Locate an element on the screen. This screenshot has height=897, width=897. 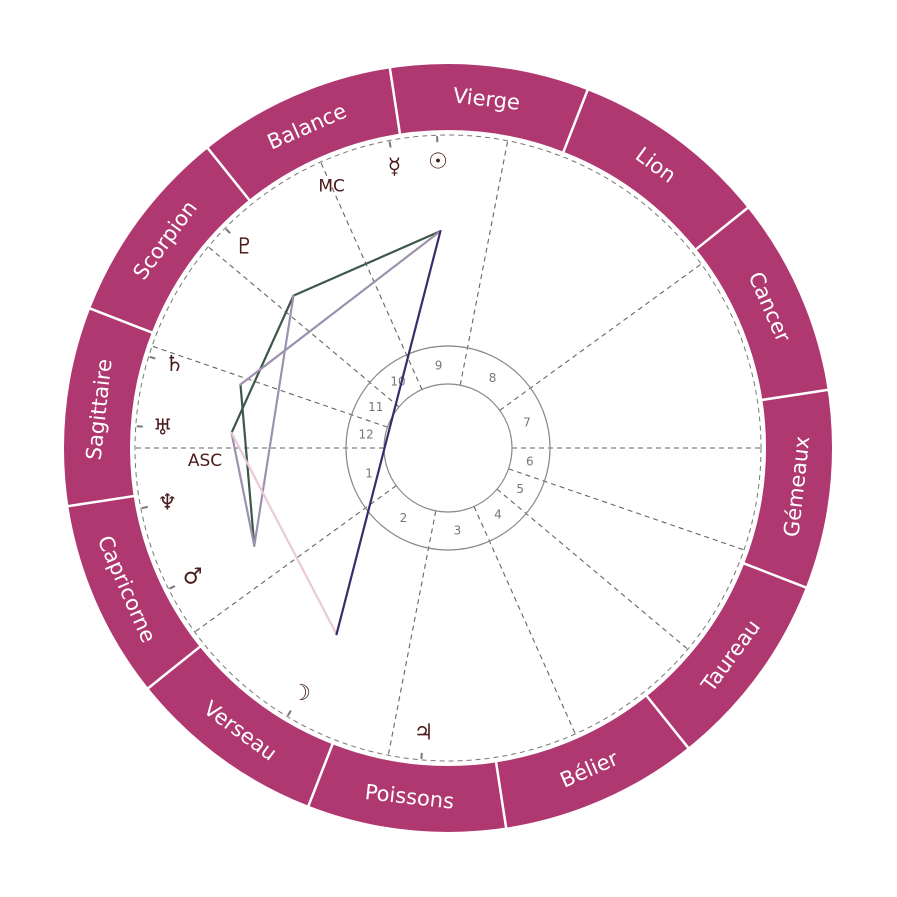
house-number: 5 is located at coordinates (520, 489).